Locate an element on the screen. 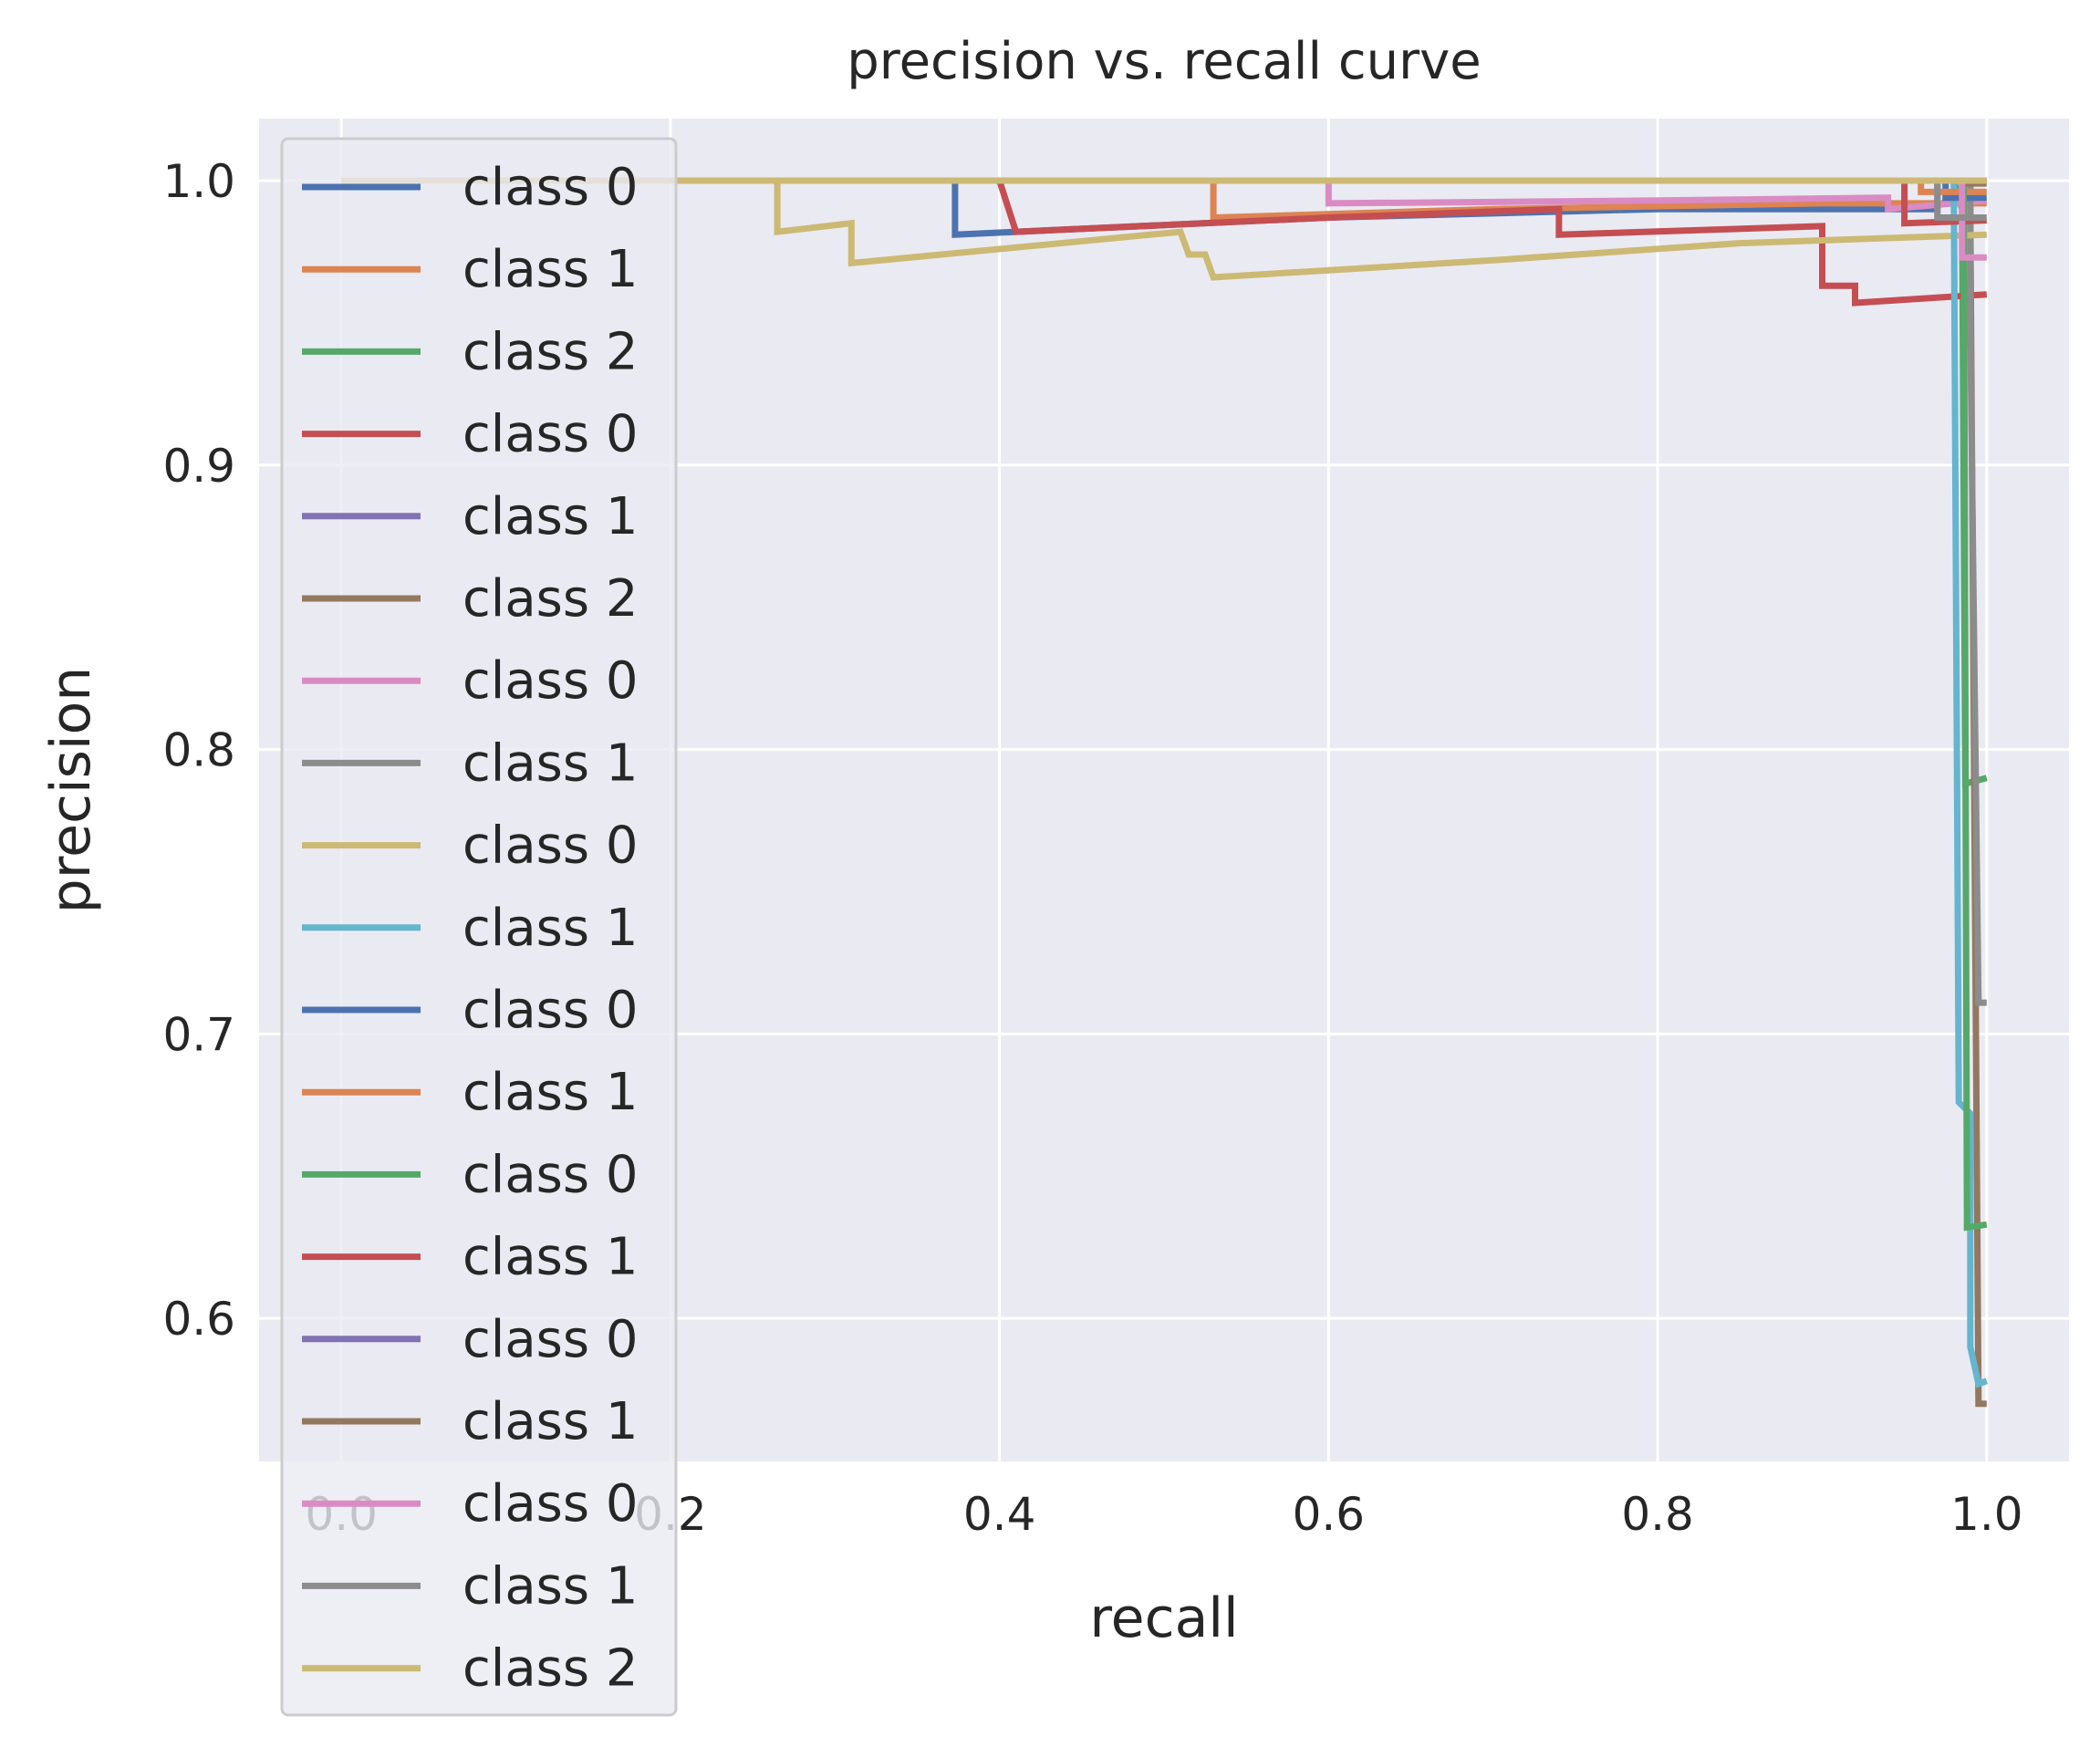 Image resolution: width=2100 pixels, height=1747 pixels. x-tick-label: 0.8 is located at coordinates (1657, 1514).